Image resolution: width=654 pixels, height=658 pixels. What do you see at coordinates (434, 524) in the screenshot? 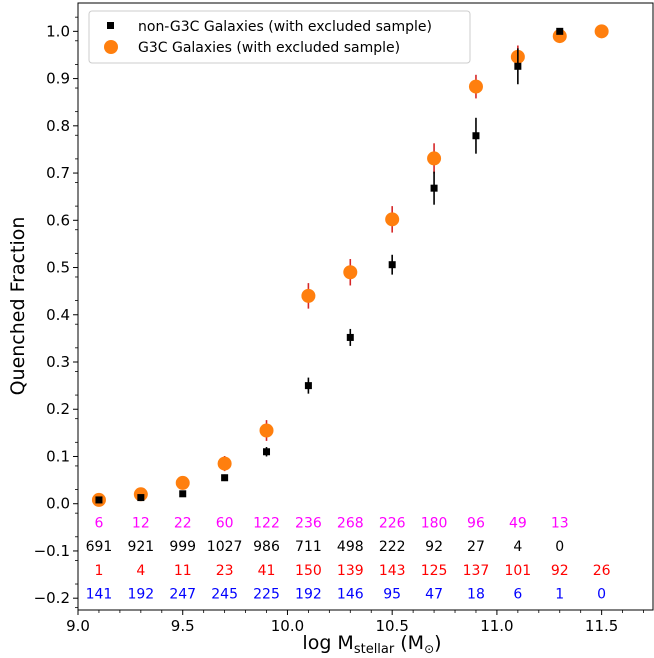
I see `count-label-row-1: 180` at bounding box center [434, 524].